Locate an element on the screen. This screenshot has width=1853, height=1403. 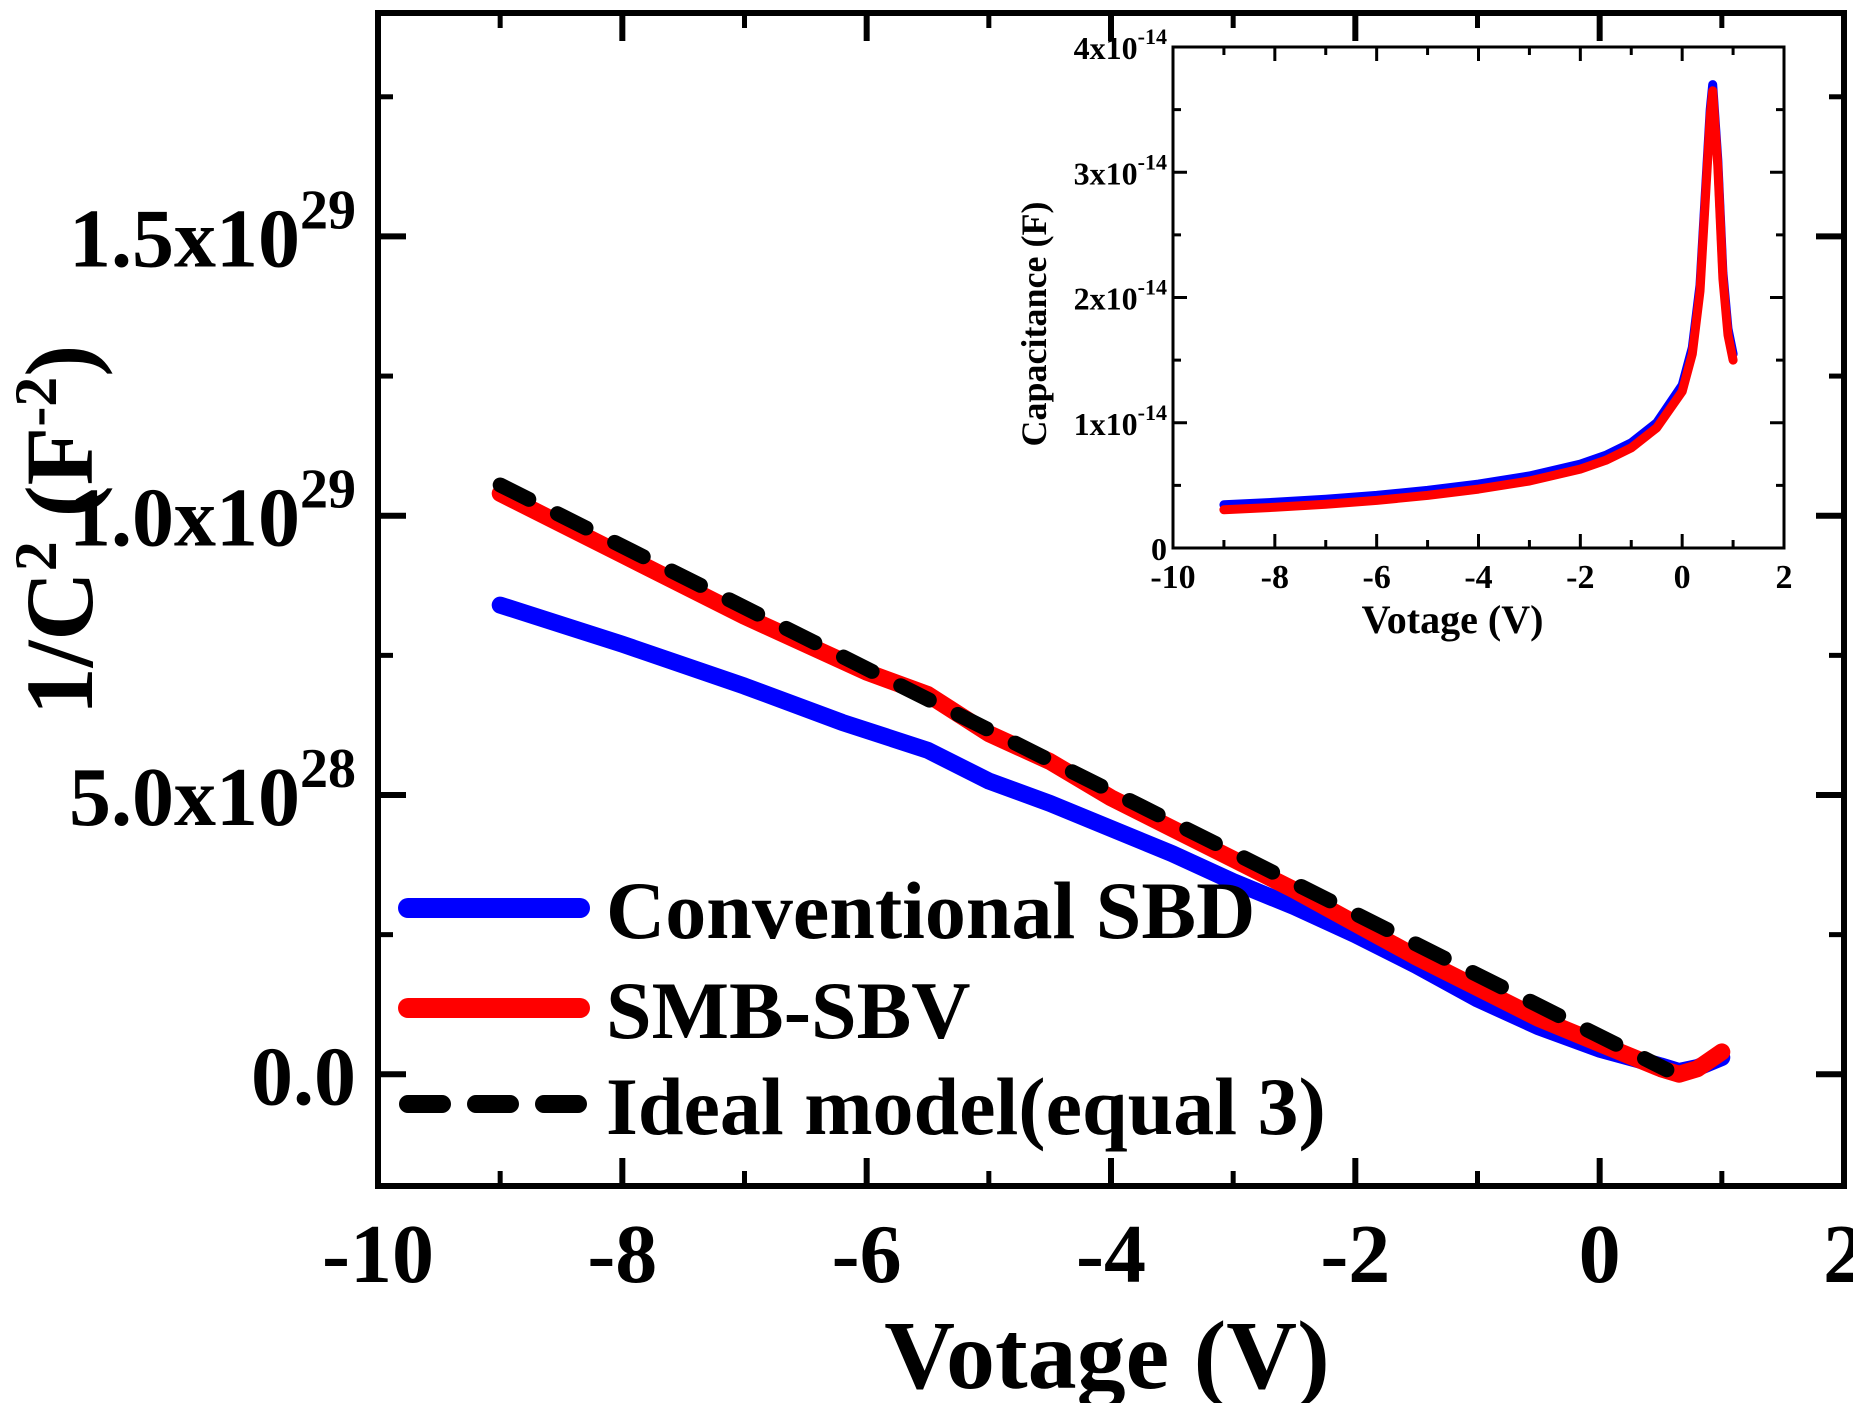
x-tick-label: -4 is located at coordinates (1111, 1254).